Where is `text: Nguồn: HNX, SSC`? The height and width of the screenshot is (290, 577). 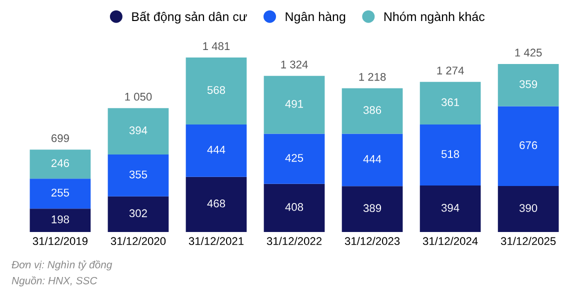
text: Nguồn: HNX, SSC is located at coordinates (55, 281).